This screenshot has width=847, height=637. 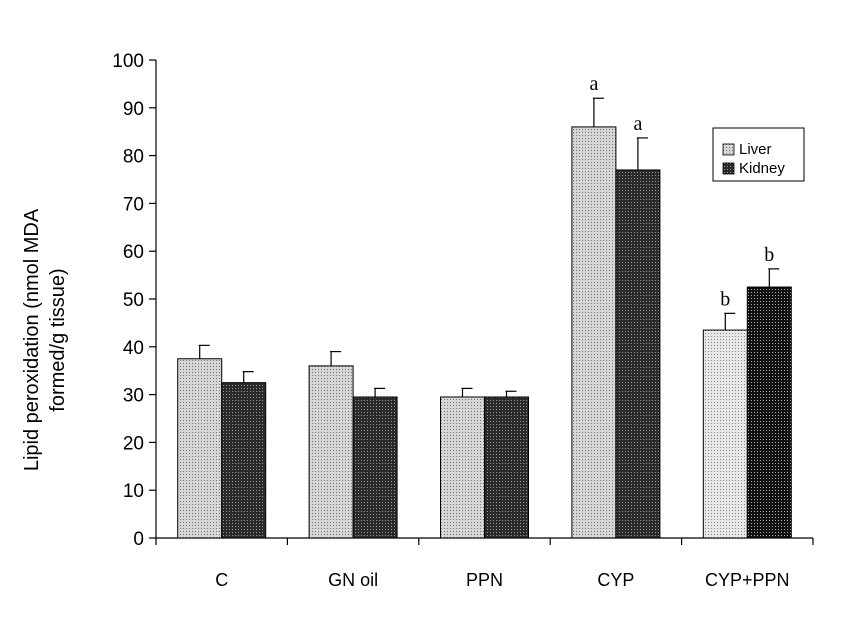 I want to click on y-tick-label: 60, so click(x=133, y=252).